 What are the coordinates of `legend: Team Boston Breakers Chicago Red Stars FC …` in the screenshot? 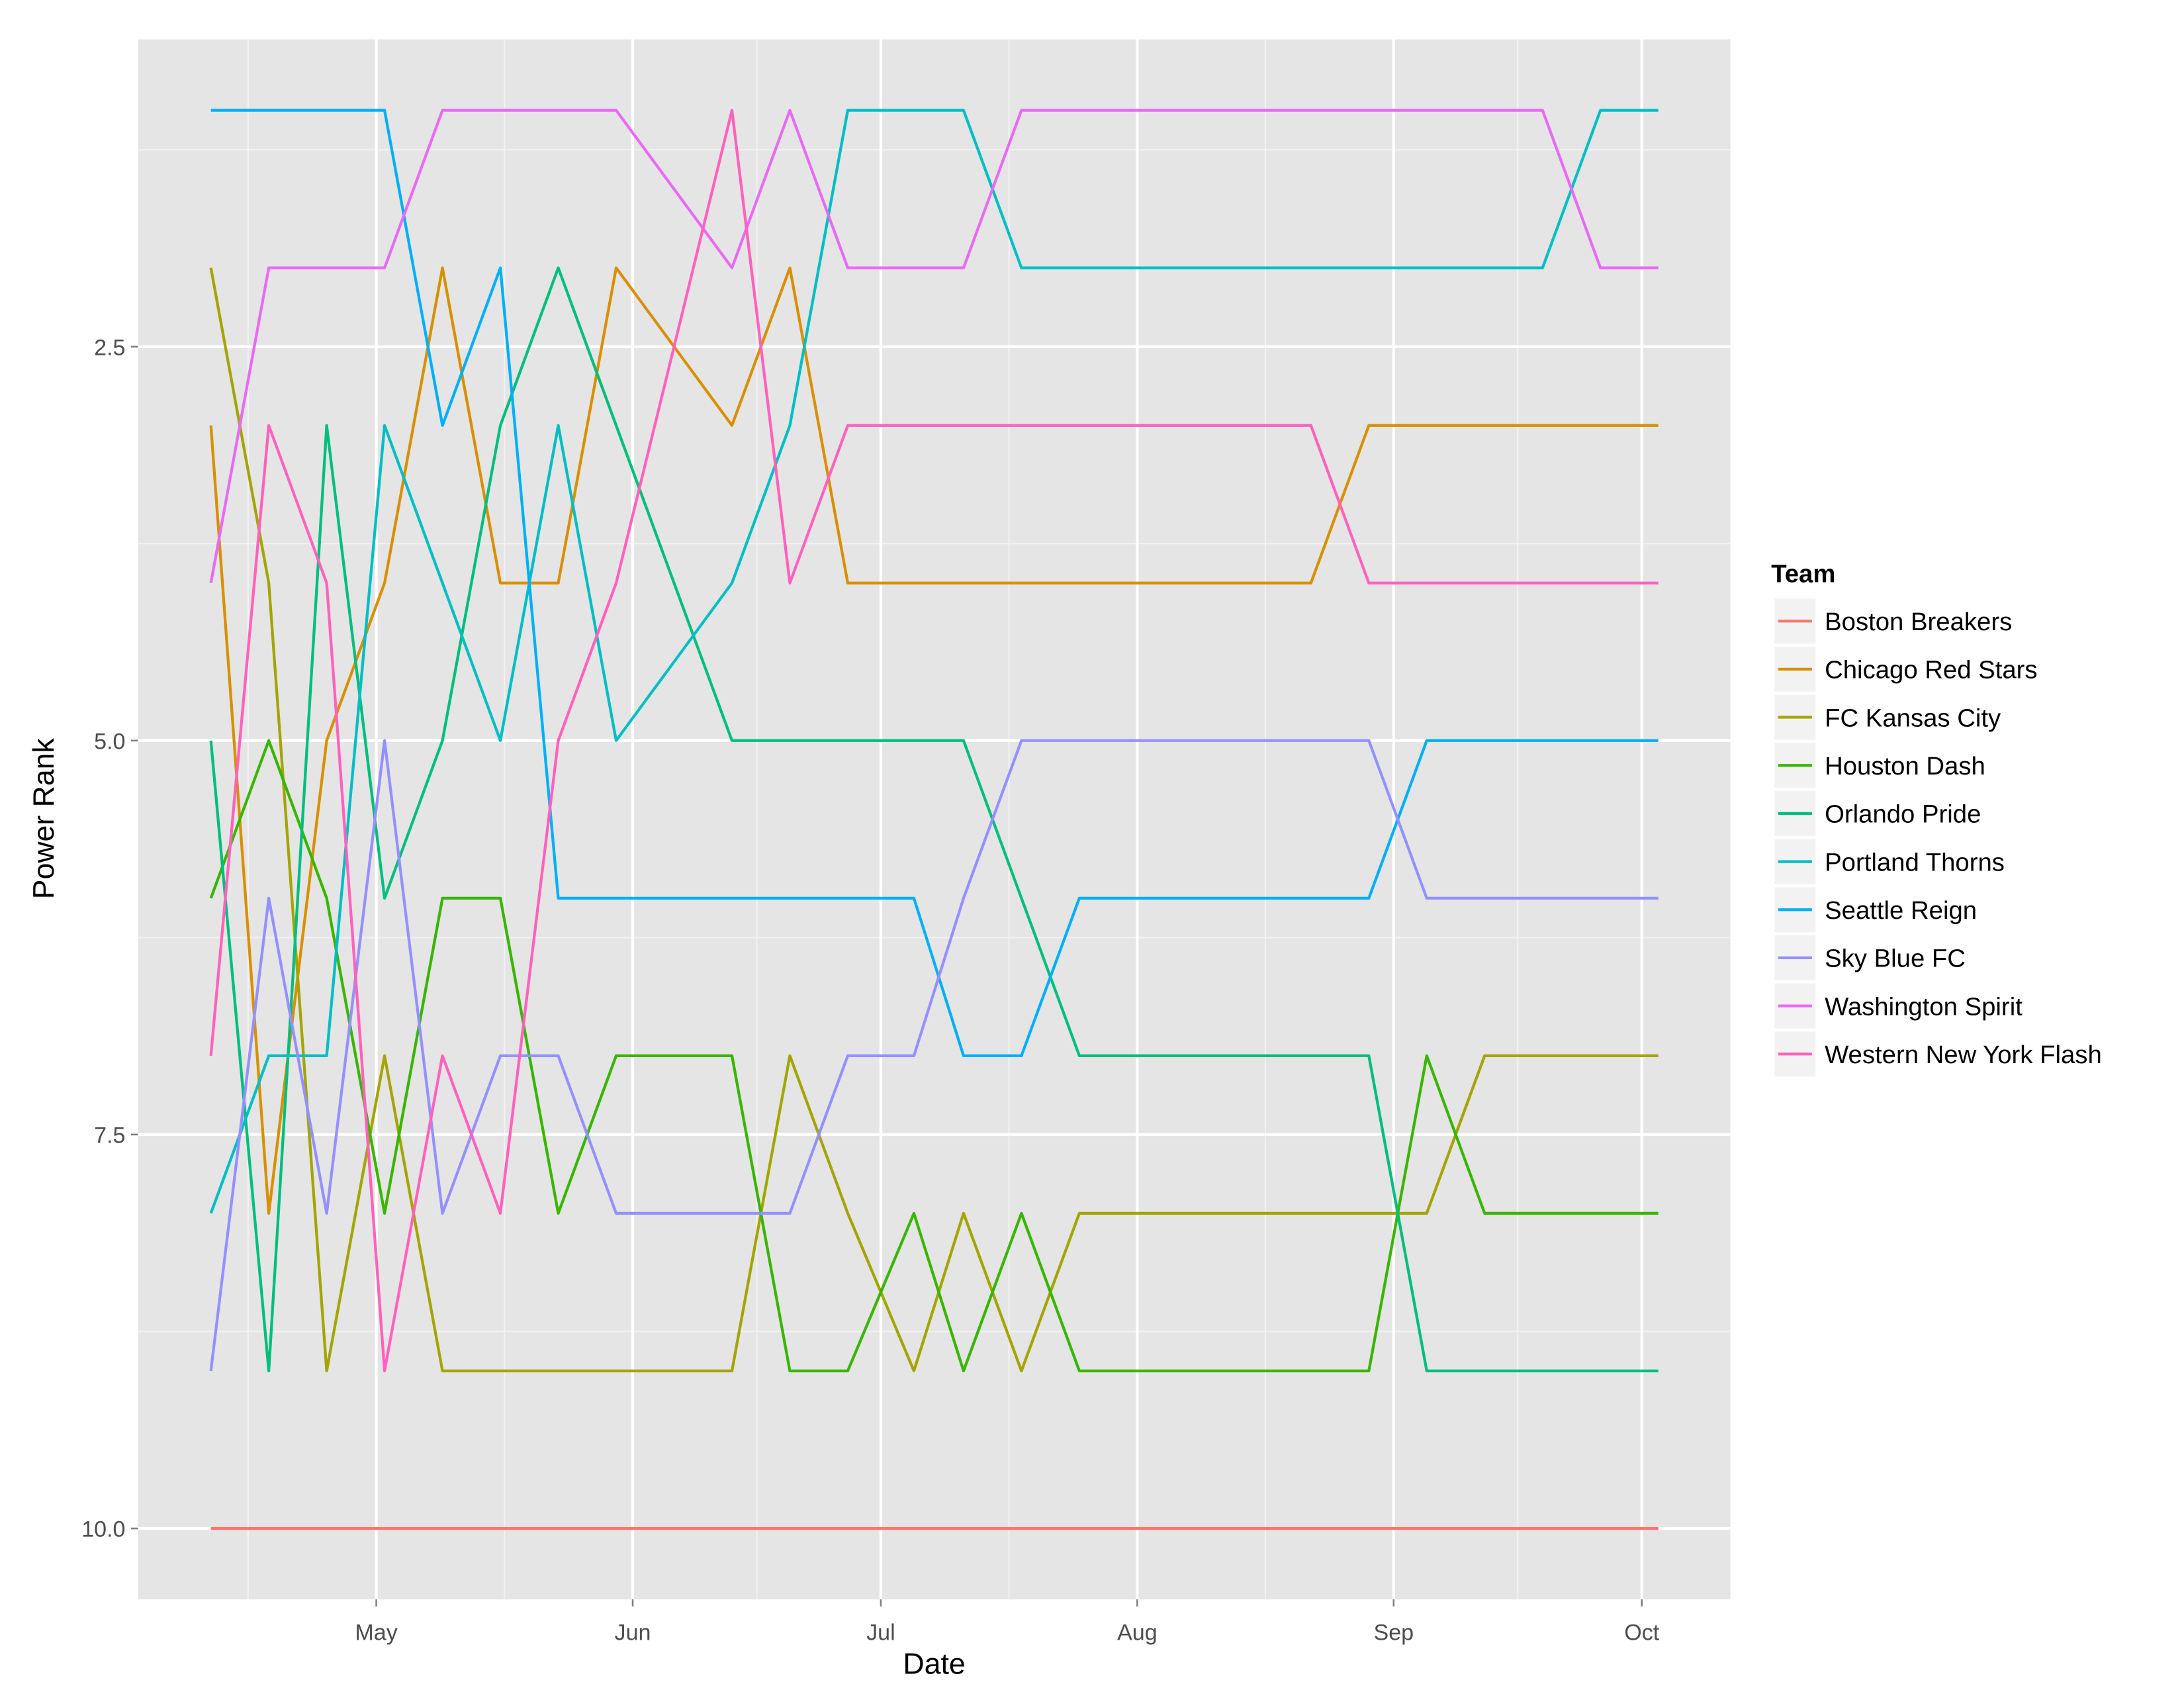 It's located at (1937, 819).